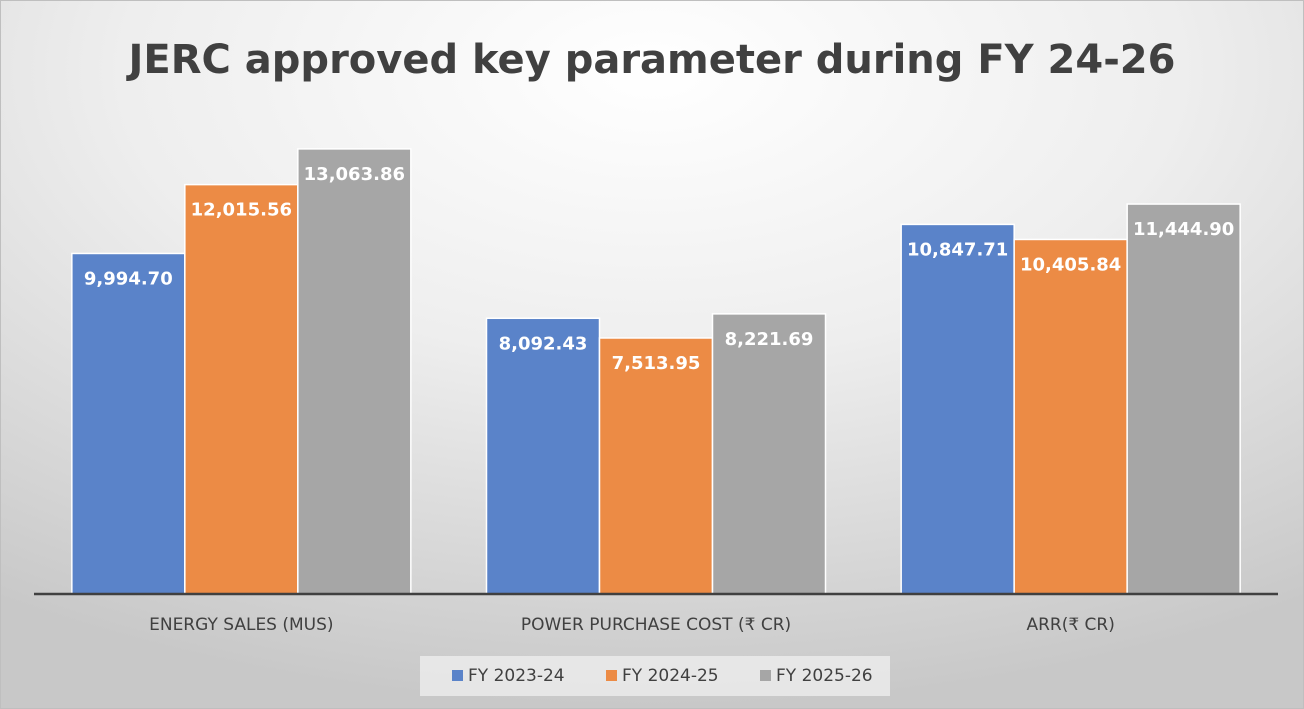 The width and height of the screenshot is (1304, 709). Describe the element at coordinates (354, 174) in the screenshot. I see `data-label: 13,063.86` at that location.